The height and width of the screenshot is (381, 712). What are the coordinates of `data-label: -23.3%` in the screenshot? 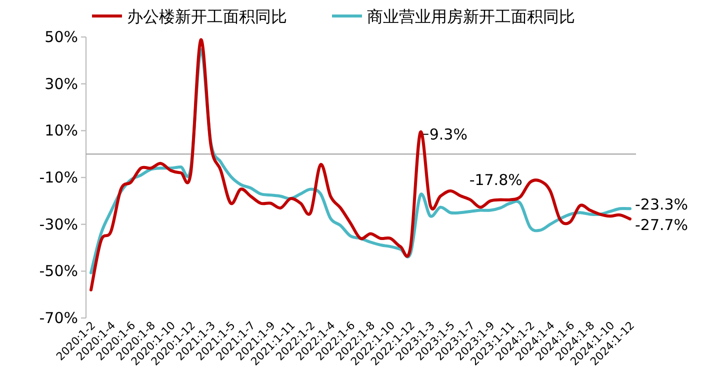 It's located at (661, 205).